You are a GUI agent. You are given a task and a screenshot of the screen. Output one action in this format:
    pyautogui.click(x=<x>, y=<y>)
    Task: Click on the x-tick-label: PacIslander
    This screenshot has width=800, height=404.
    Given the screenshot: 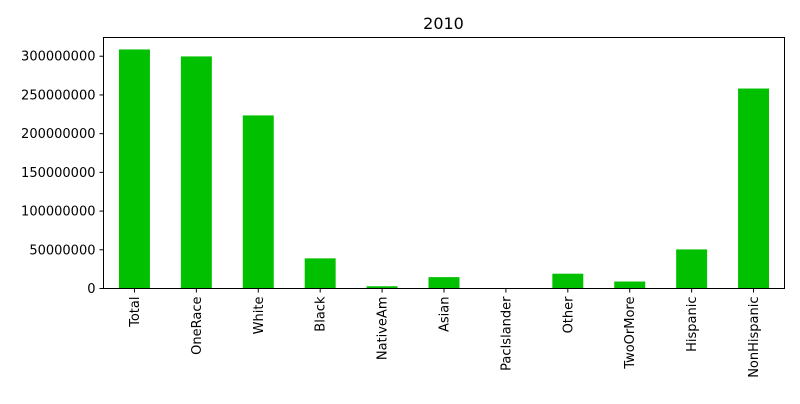 What is the action you would take?
    pyautogui.click(x=506, y=333)
    